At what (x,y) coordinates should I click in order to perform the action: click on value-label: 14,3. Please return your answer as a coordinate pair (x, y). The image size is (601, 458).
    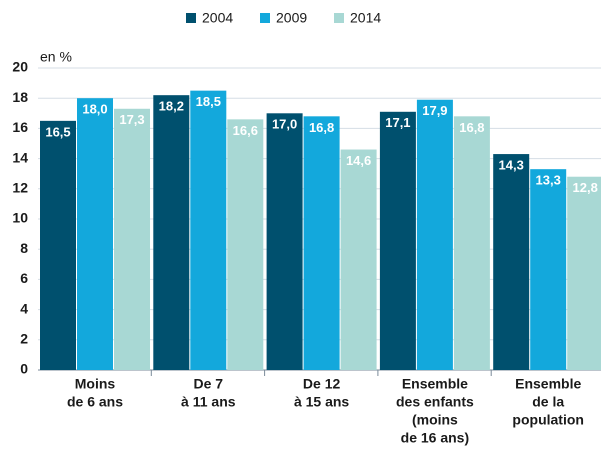
    Looking at the image, I should click on (511, 165).